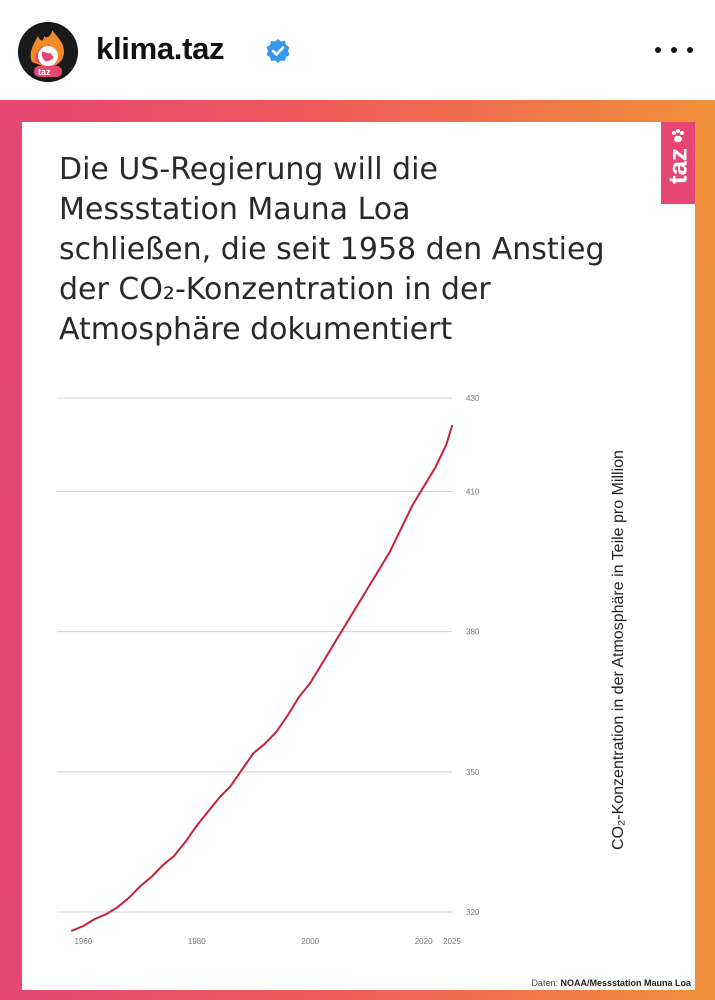  Describe the element at coordinates (44, 72) in the screenshot. I see `avatar-label: taz` at that location.